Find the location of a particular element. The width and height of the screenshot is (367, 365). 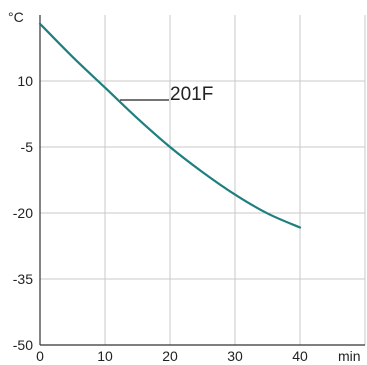

x-tick-label: 40 is located at coordinates (300, 356).